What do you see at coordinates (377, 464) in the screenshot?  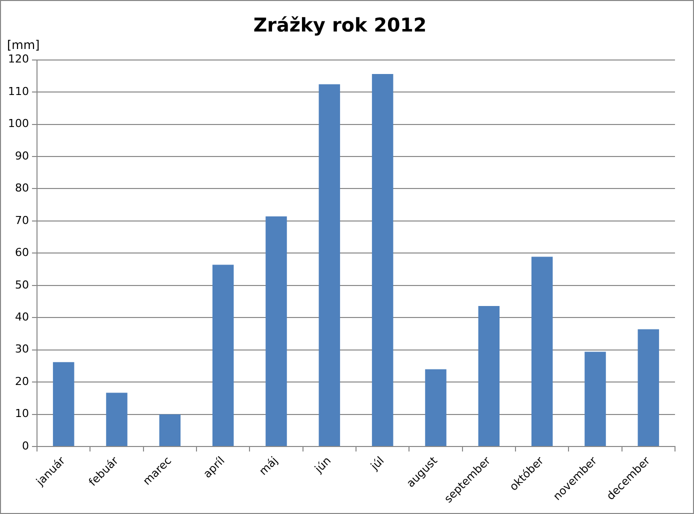 I see `x-tick-label: júl` at bounding box center [377, 464].